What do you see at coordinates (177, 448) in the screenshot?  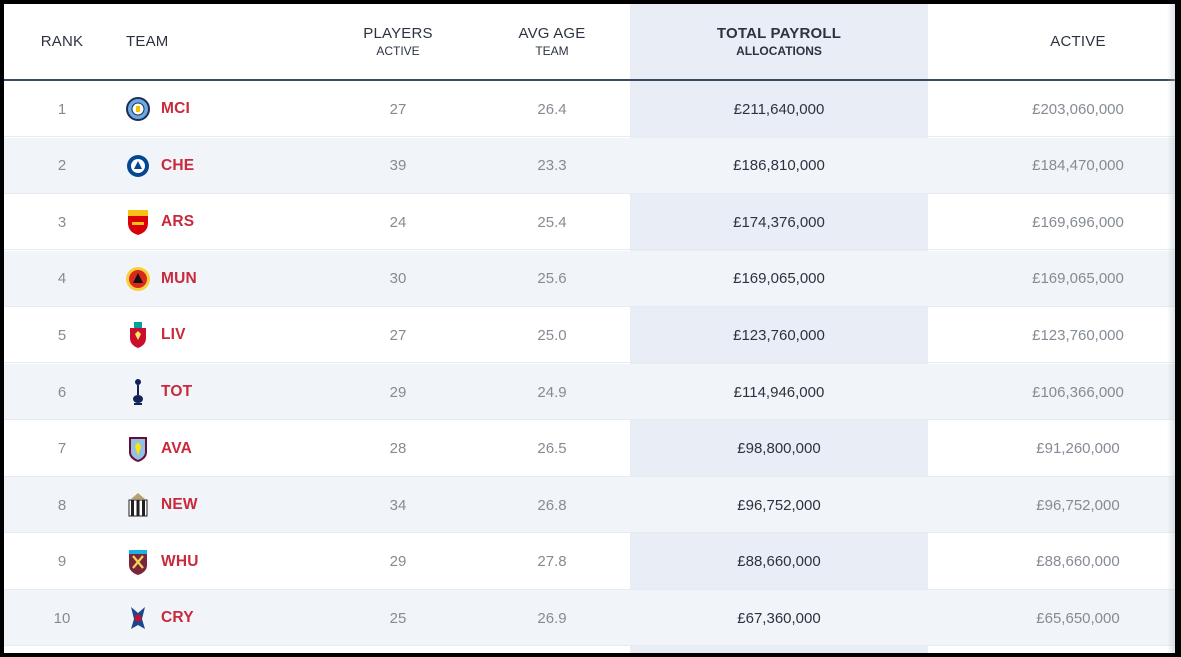 I see `team-abbreviation: AVA` at bounding box center [177, 448].